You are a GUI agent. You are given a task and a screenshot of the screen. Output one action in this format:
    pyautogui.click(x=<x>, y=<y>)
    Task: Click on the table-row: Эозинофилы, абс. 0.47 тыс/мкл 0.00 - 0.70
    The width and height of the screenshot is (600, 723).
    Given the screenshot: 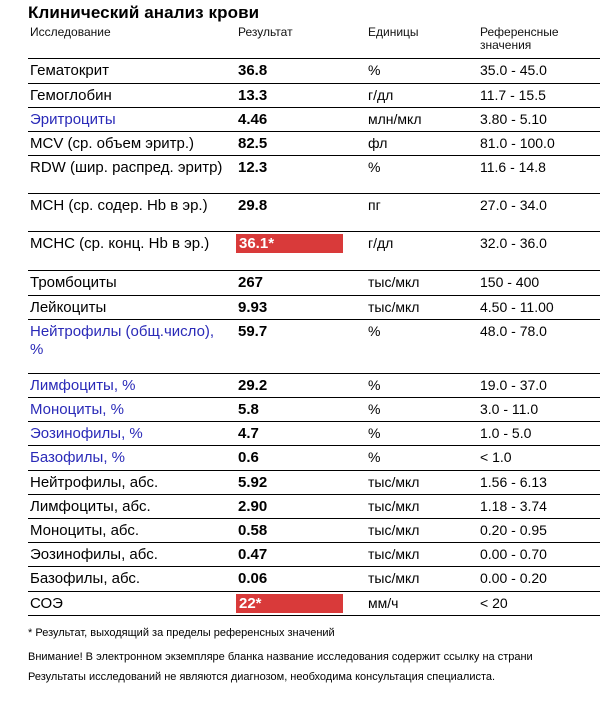 What is the action you would take?
    pyautogui.click(x=314, y=555)
    